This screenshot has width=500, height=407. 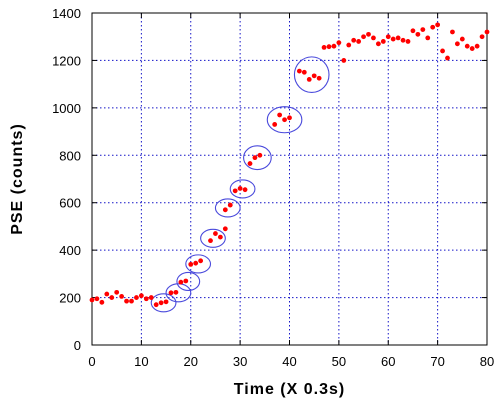 What do you see at coordinates (66, 13) in the screenshot?
I see `y-tick-label: 1400` at bounding box center [66, 13].